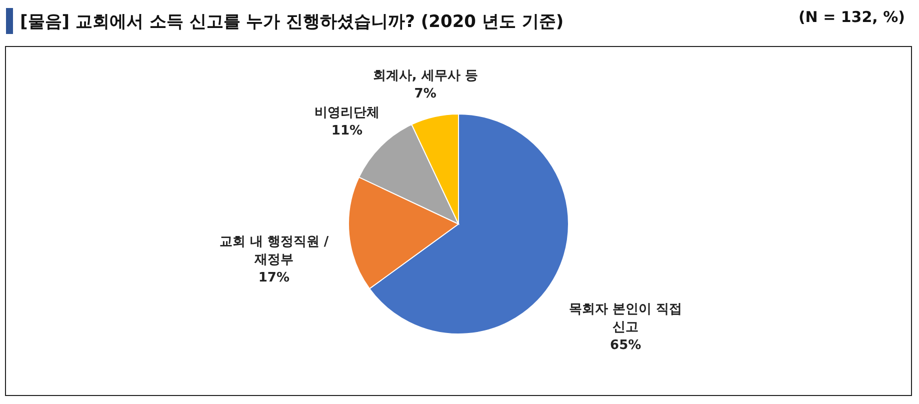 This screenshot has height=404, width=919. I want to click on slice-label: 회계사, 세무사 등, so click(425, 76).